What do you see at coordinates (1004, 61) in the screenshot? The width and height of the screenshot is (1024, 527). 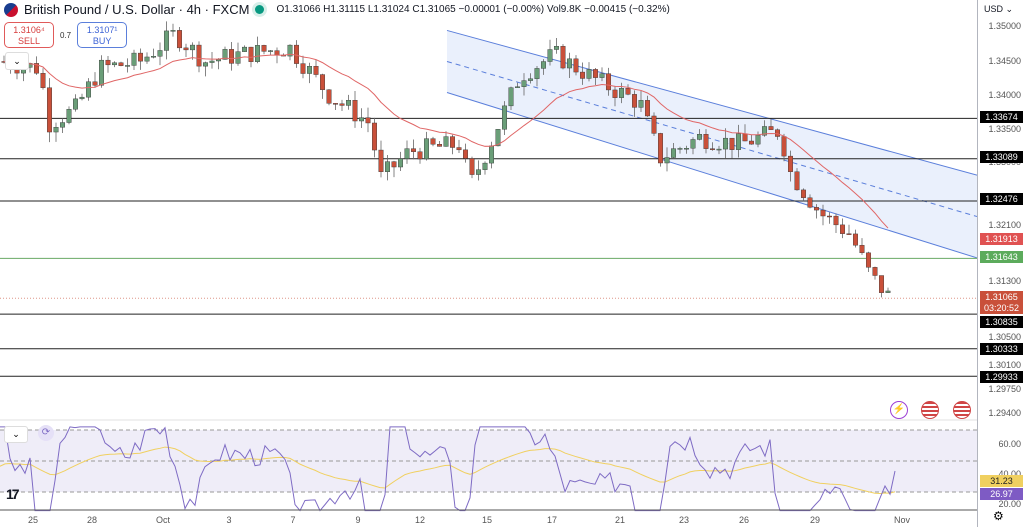 I see `price-tick: 1.34500` at bounding box center [1004, 61].